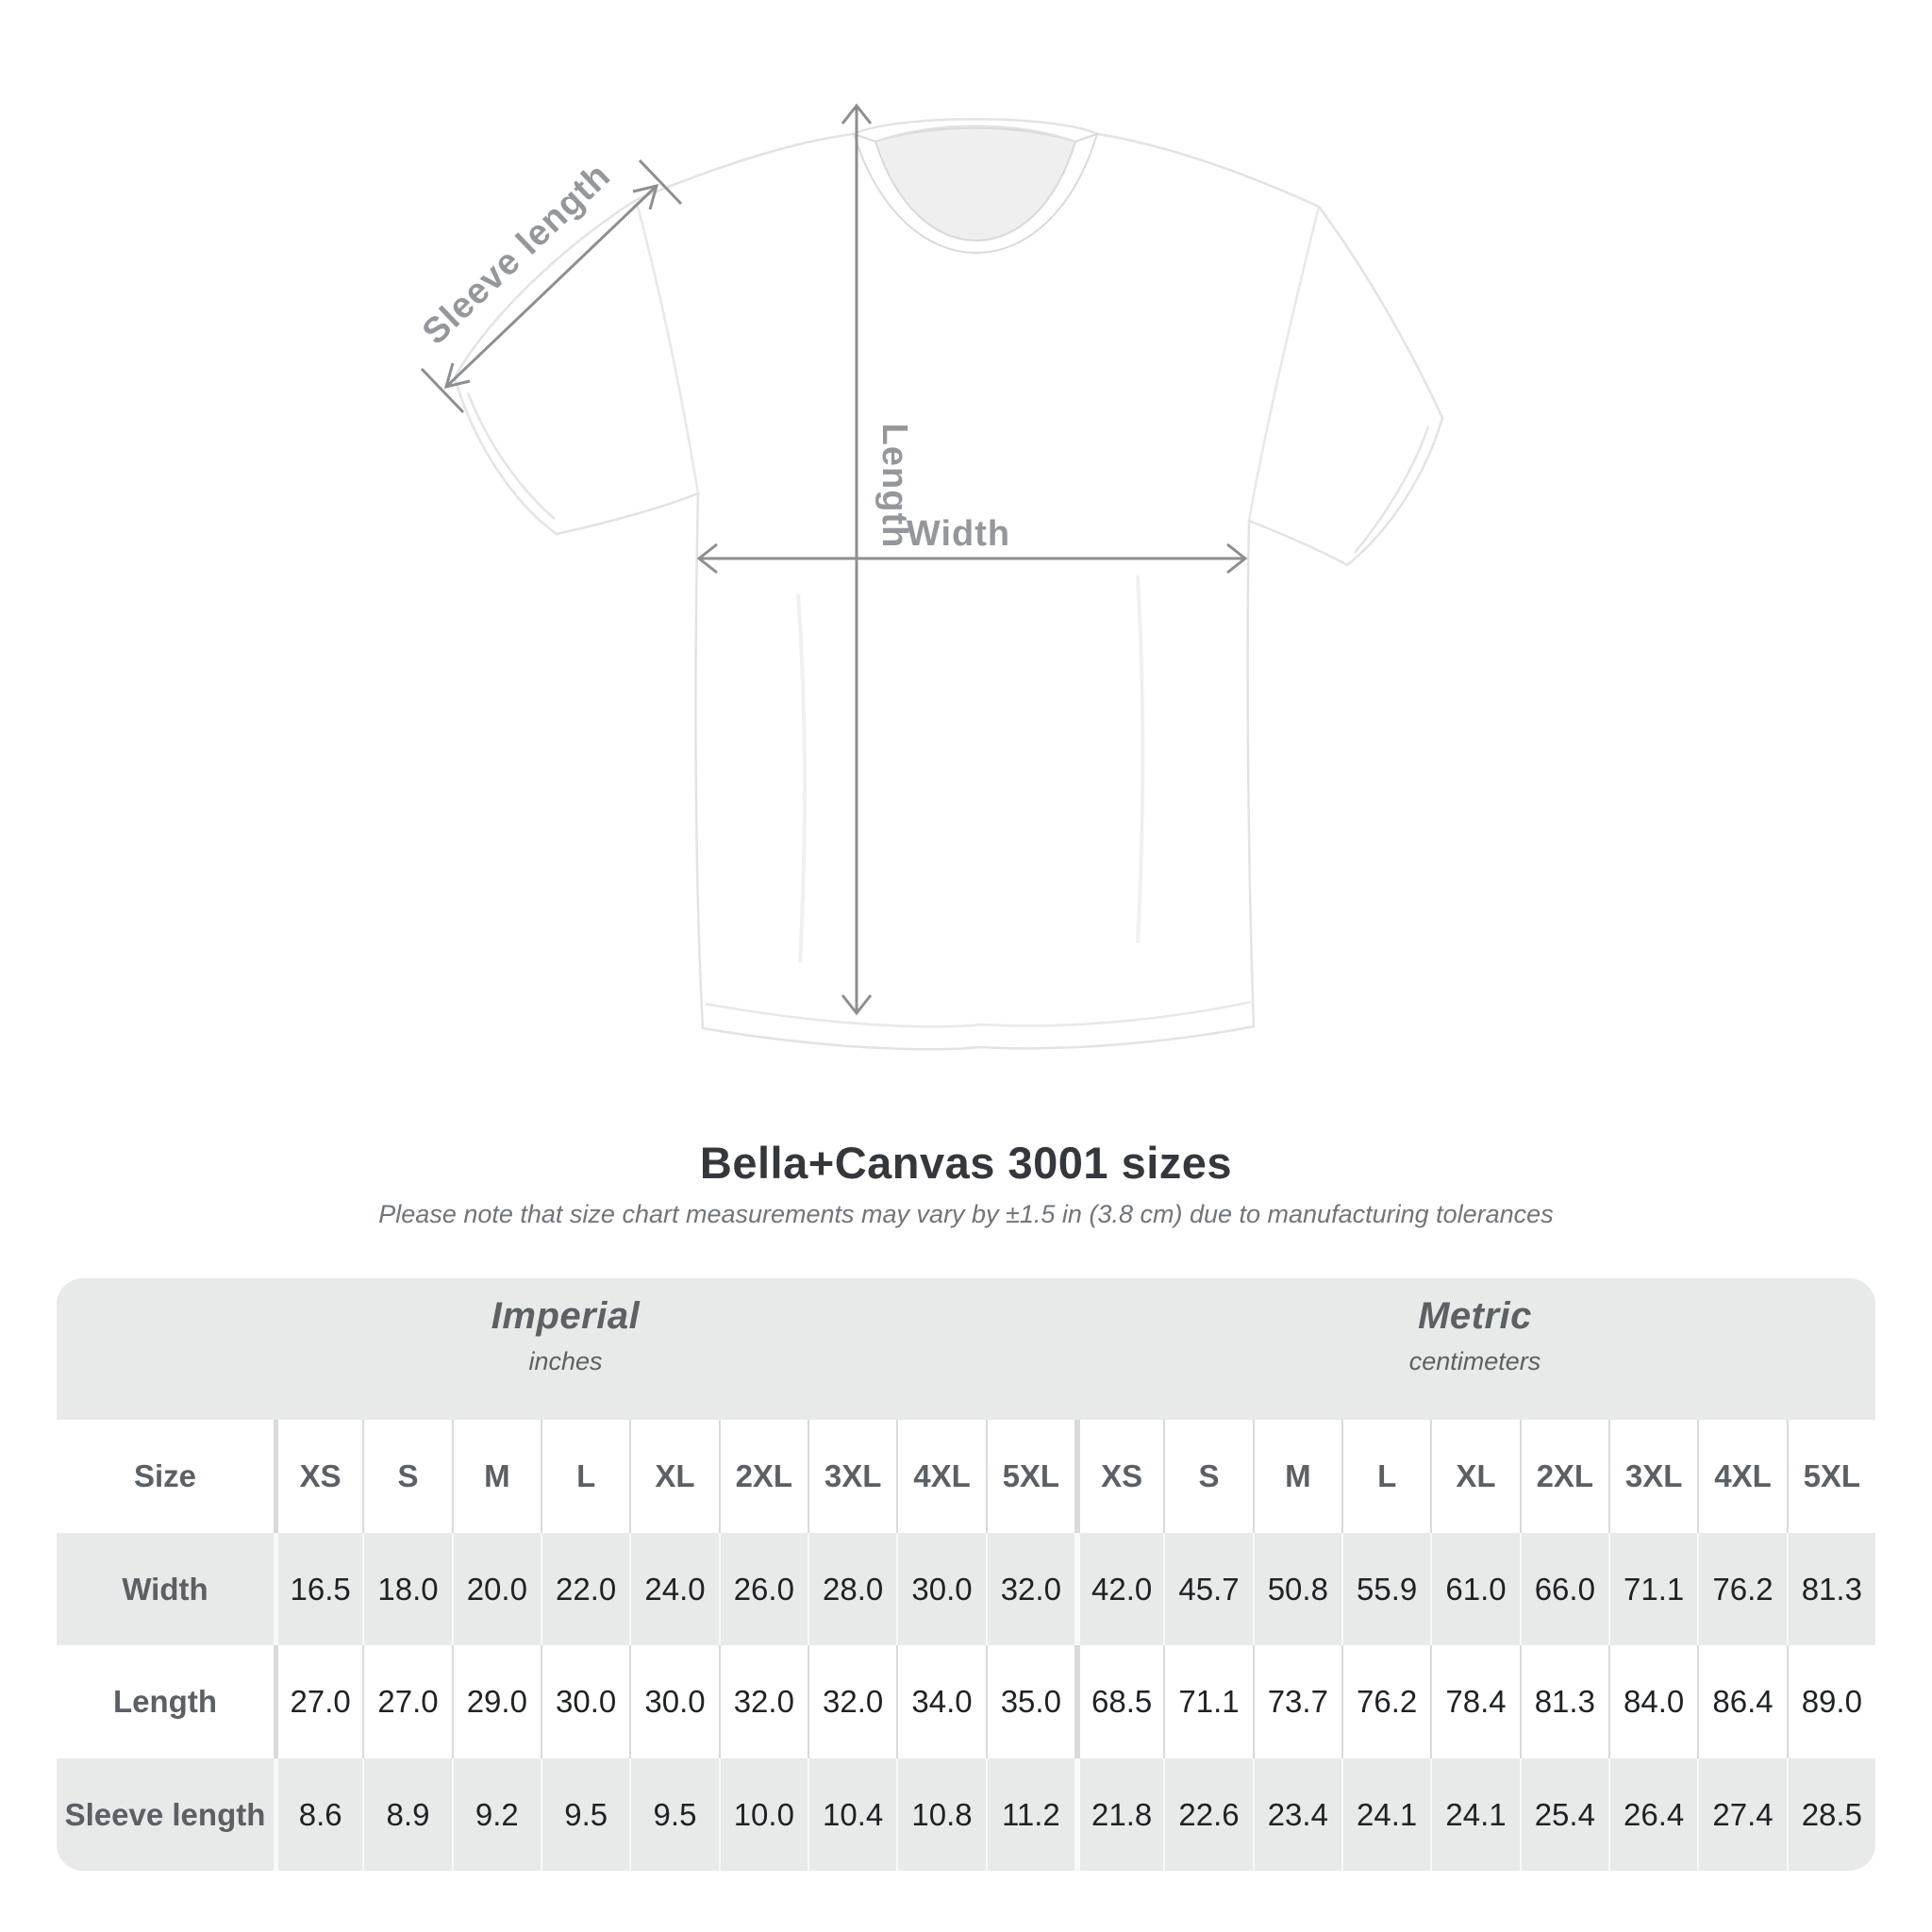 This screenshot has height=1932, width=1932. What do you see at coordinates (585, 1701) in the screenshot?
I see `cell-length-imperial-l: 30.0` at bounding box center [585, 1701].